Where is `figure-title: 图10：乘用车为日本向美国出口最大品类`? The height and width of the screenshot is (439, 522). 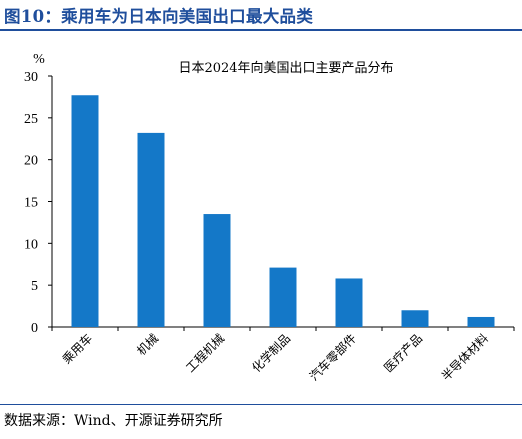 figure-title: 图10：乘用车为日本向美国出口最大品类 is located at coordinates (159, 16).